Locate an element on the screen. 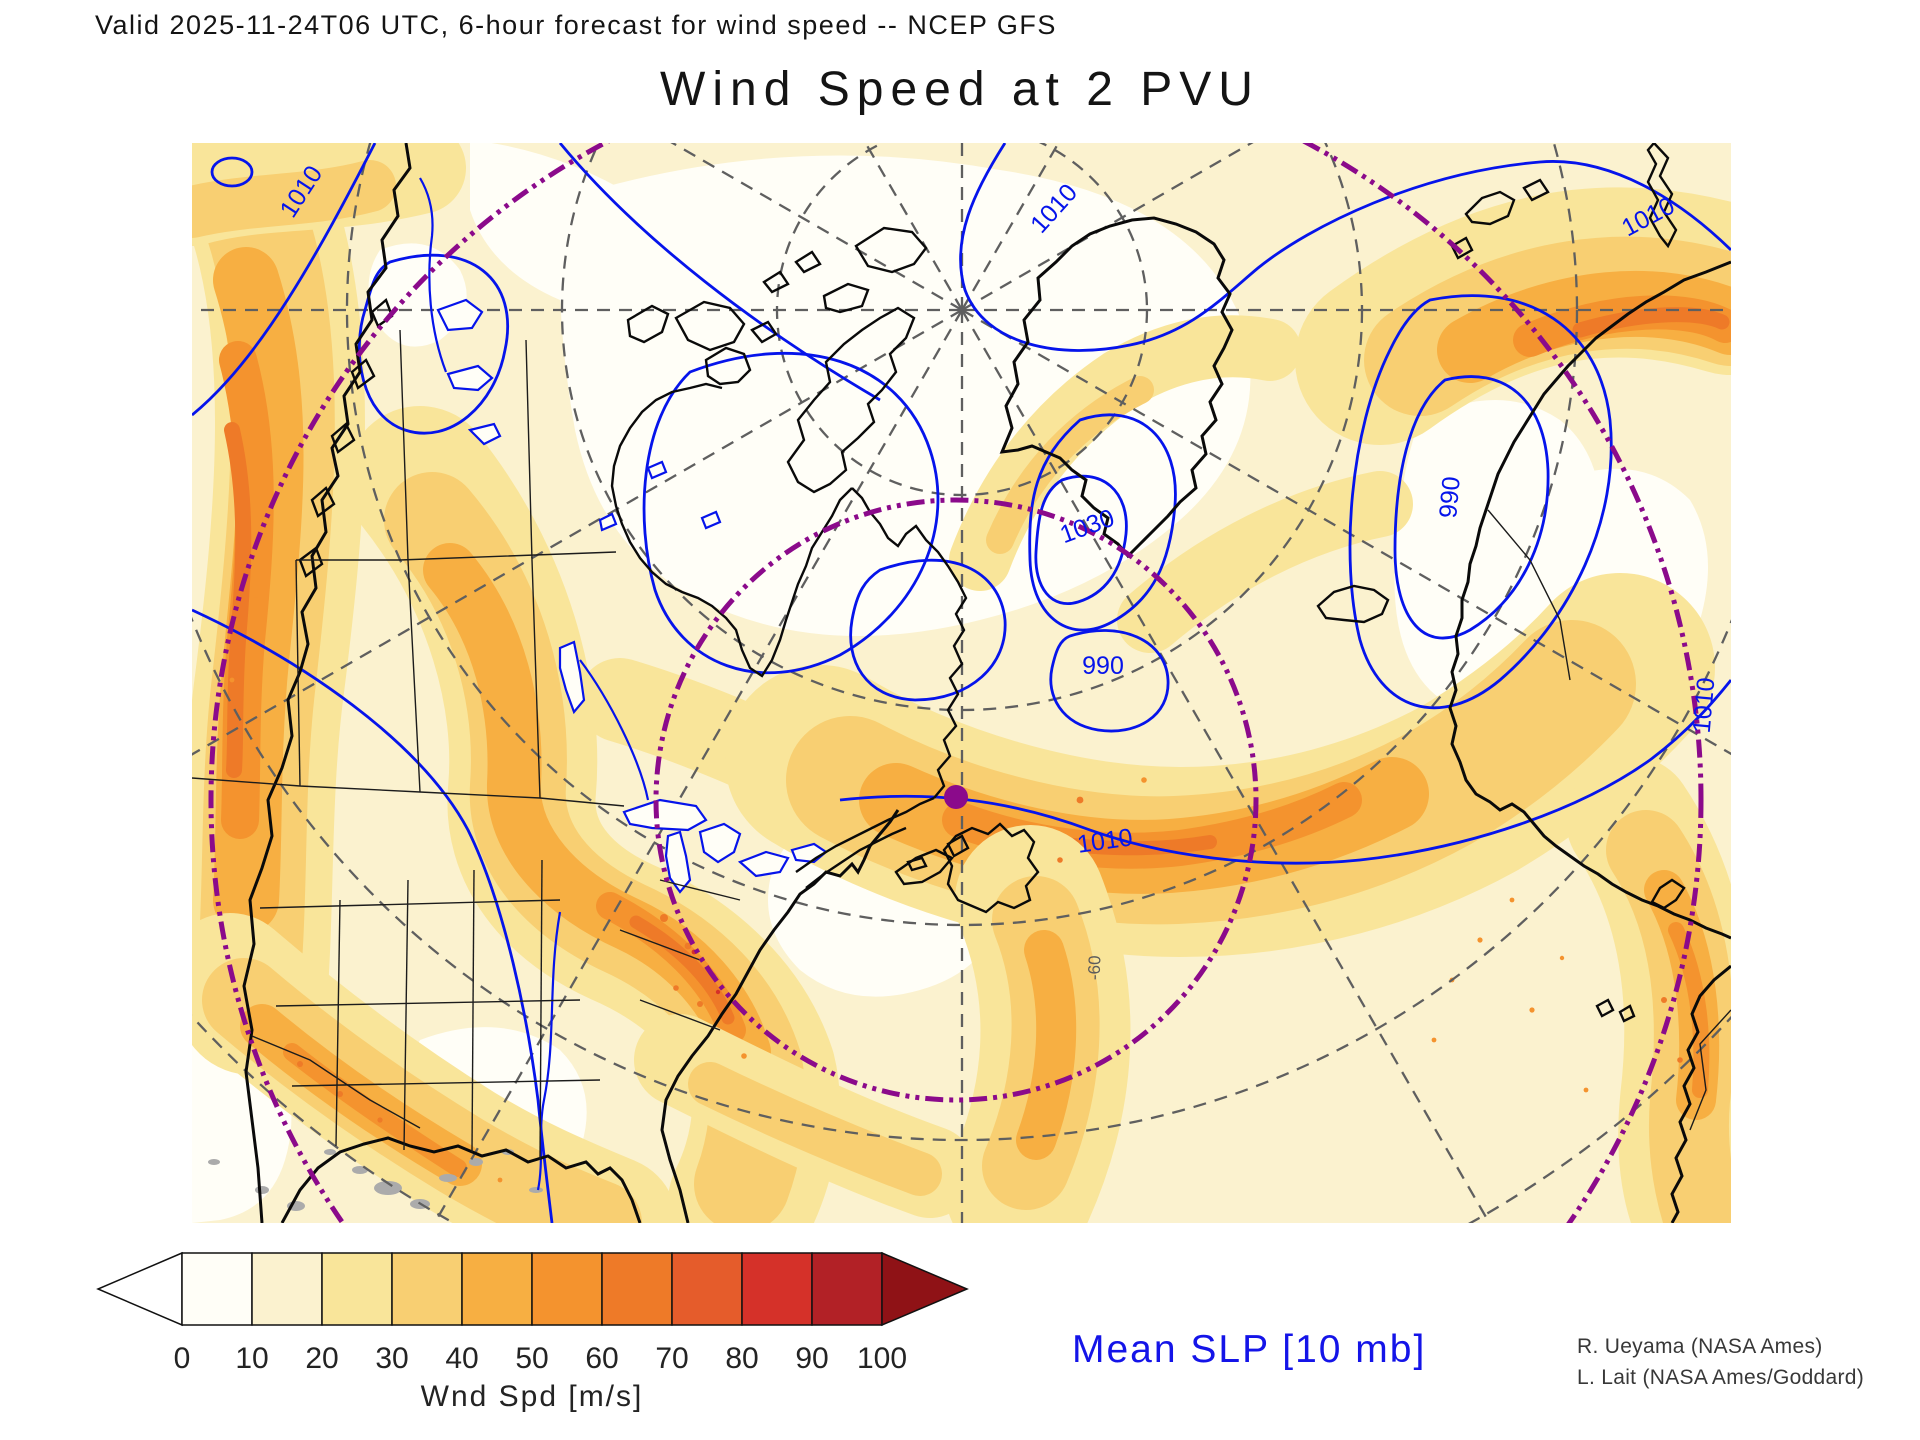 The height and width of the screenshot is (1440, 1920). colorbar-tick: 60 is located at coordinates (602, 1358).